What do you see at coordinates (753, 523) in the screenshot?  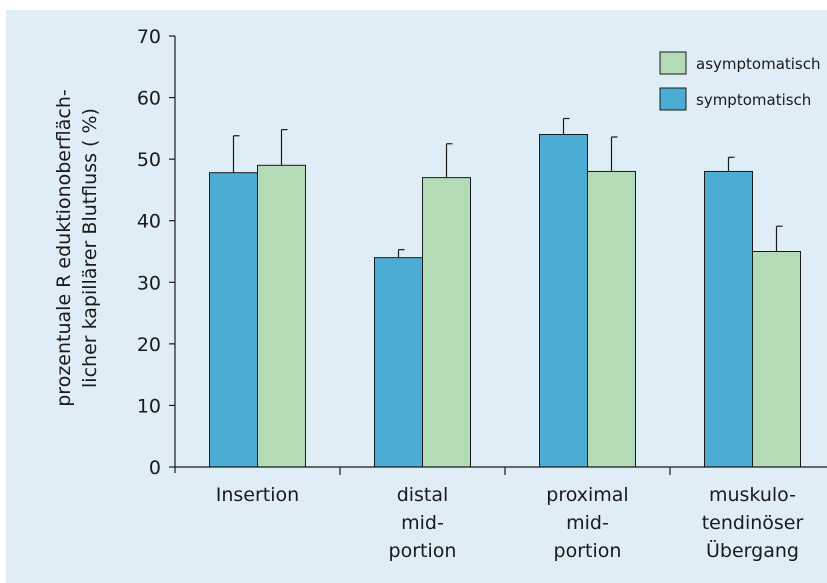 I see `category-label-3: muskulo-tendinöser Übergang` at bounding box center [753, 523].